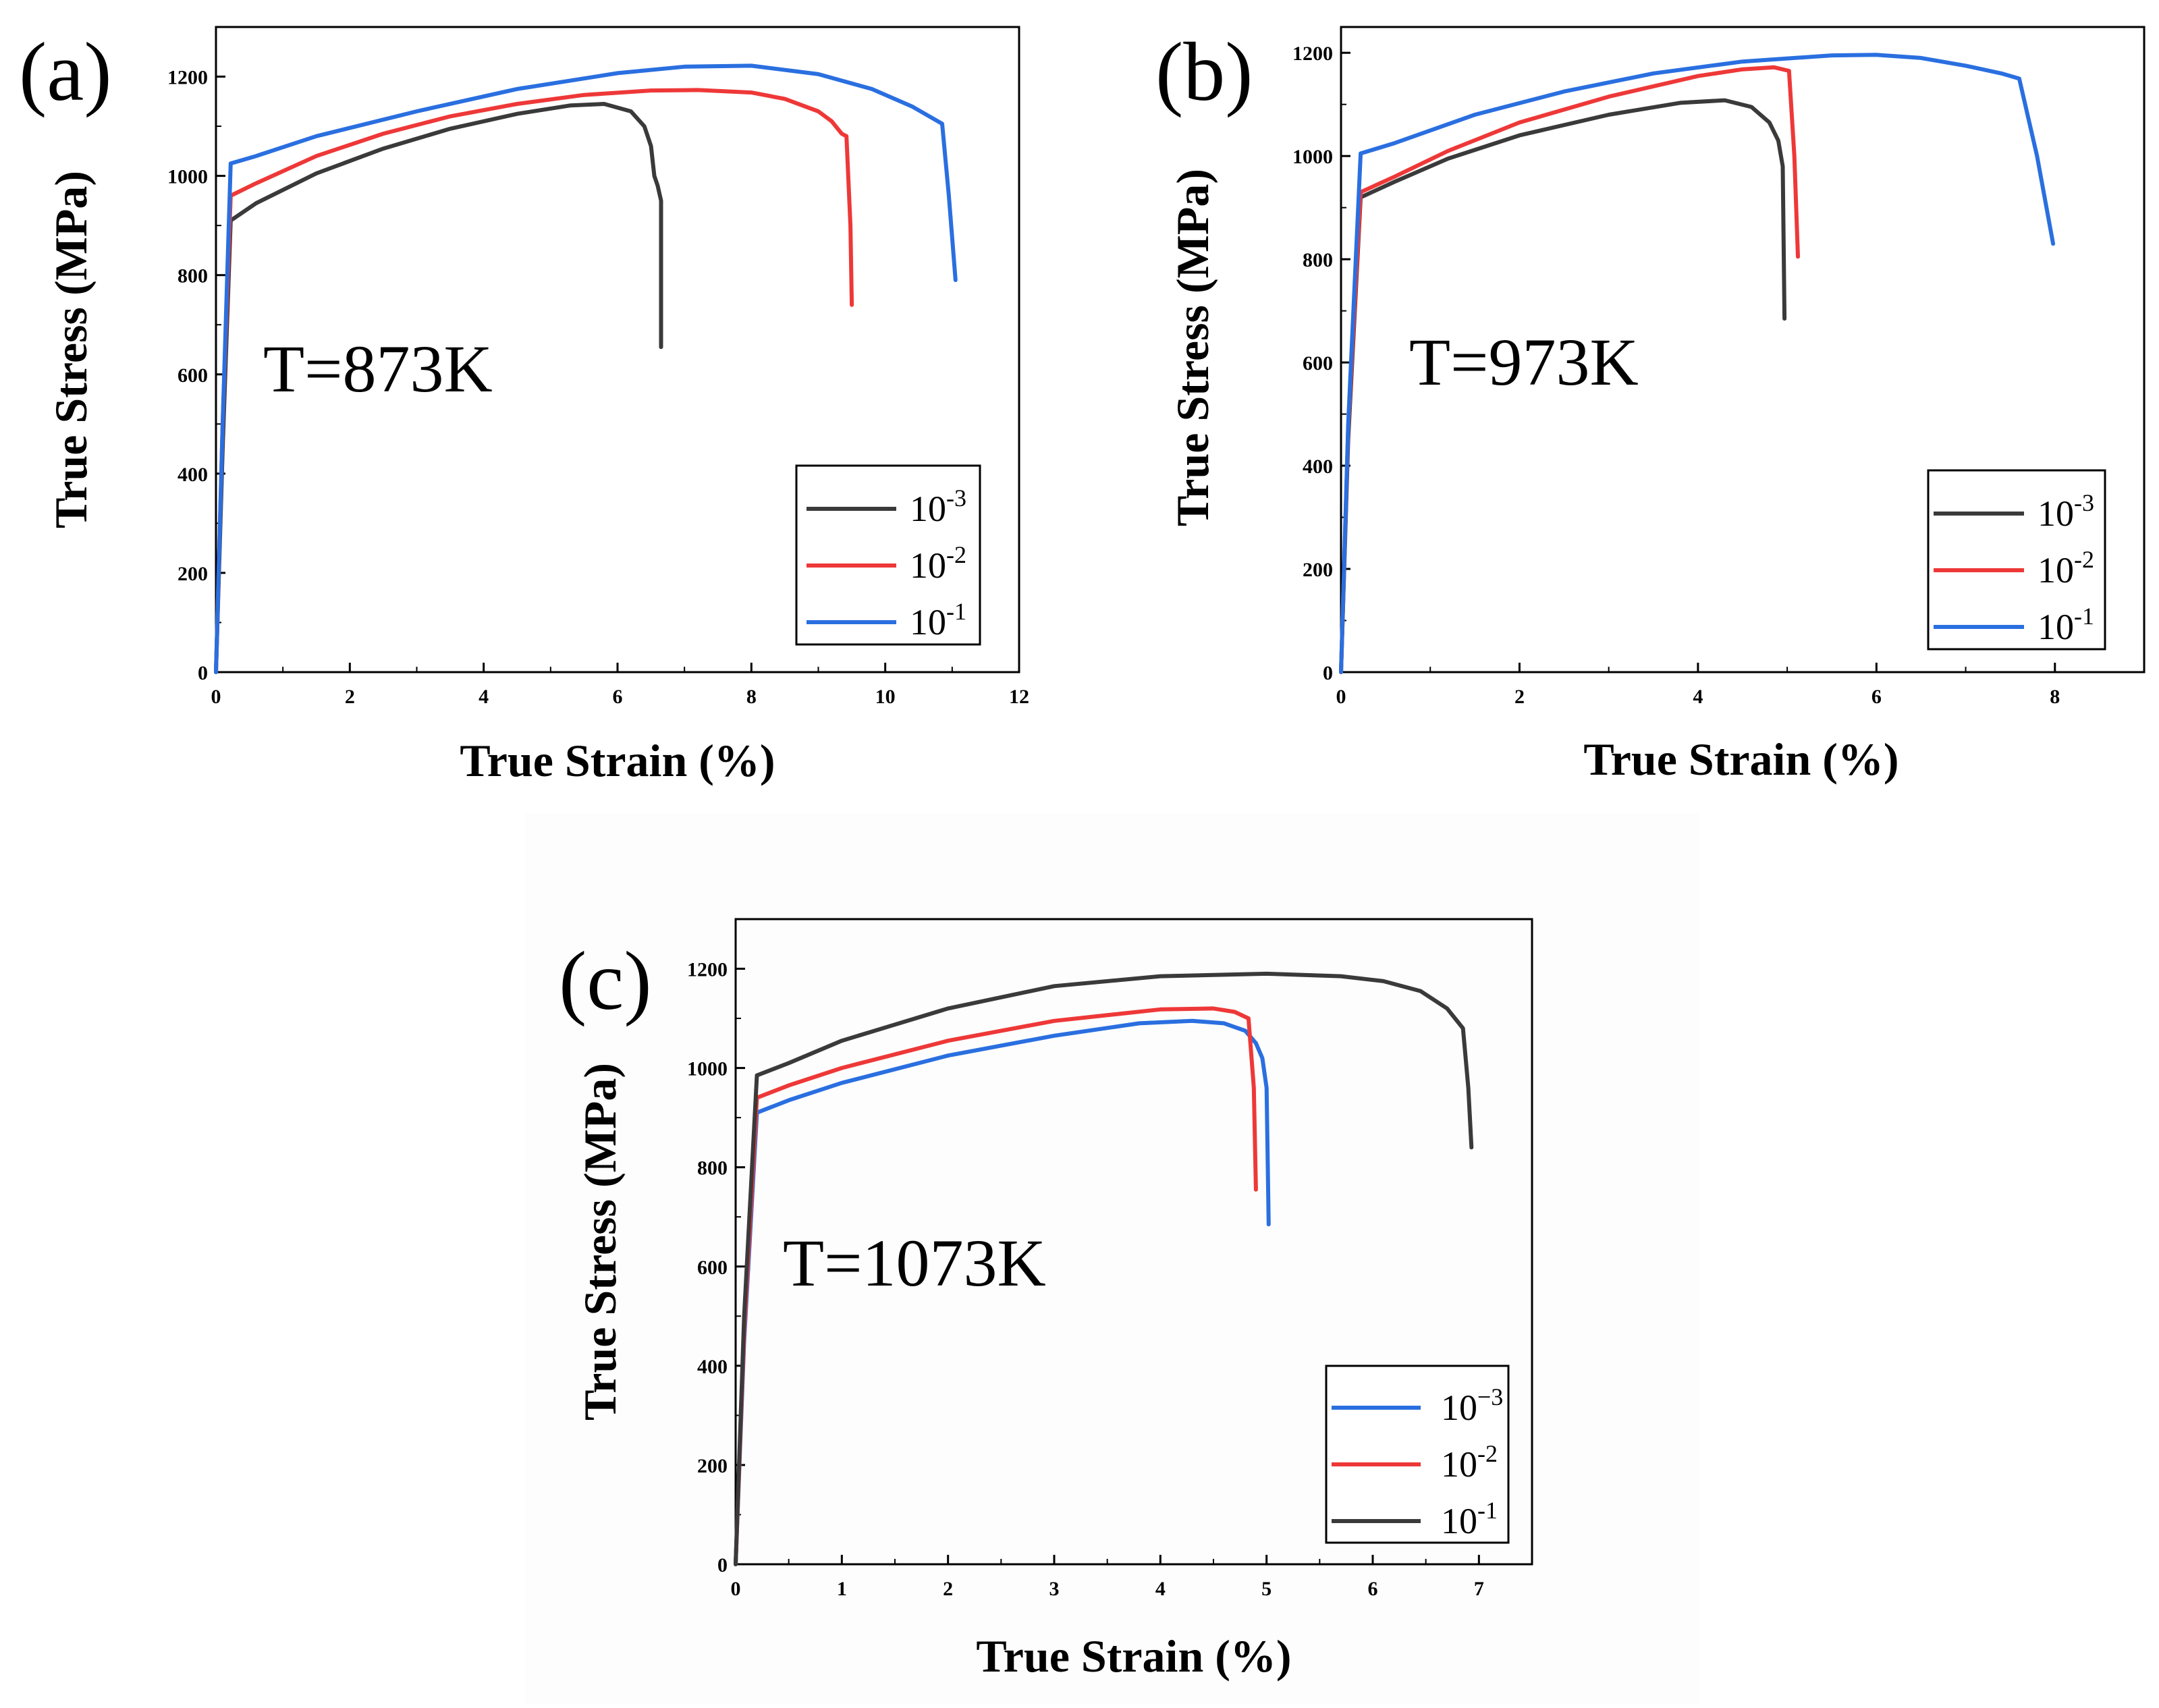 The image size is (2159, 1708). I want to click on x-tick-label: 10, so click(886, 697).